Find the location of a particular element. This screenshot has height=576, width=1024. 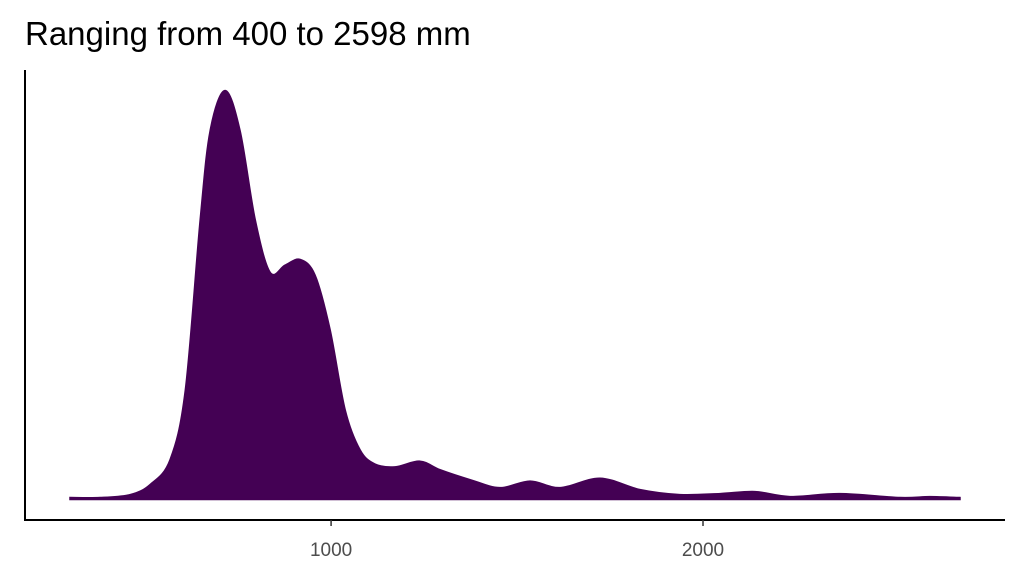

chart-title: Ranging from 400 to 2598 mm is located at coordinates (248, 33).